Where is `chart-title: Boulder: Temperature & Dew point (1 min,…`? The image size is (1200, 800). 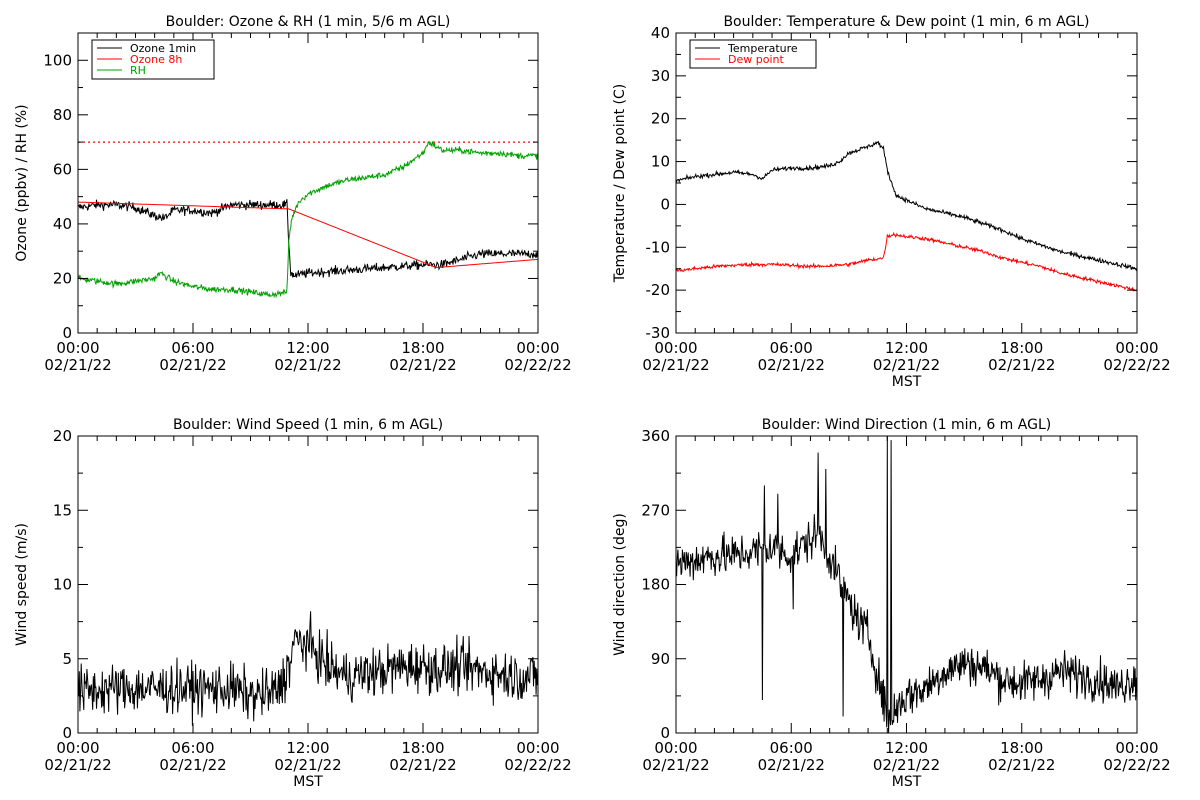 chart-title: Boulder: Temperature & Dew point (1 min,… is located at coordinates (906, 22).